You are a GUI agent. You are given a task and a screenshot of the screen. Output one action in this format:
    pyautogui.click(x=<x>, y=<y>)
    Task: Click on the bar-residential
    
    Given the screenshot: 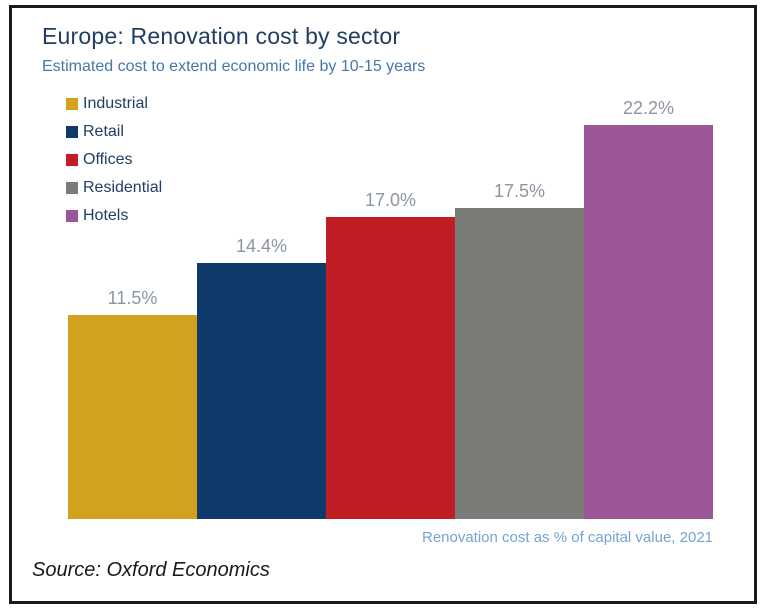 What is the action you would take?
    pyautogui.click(x=519, y=363)
    